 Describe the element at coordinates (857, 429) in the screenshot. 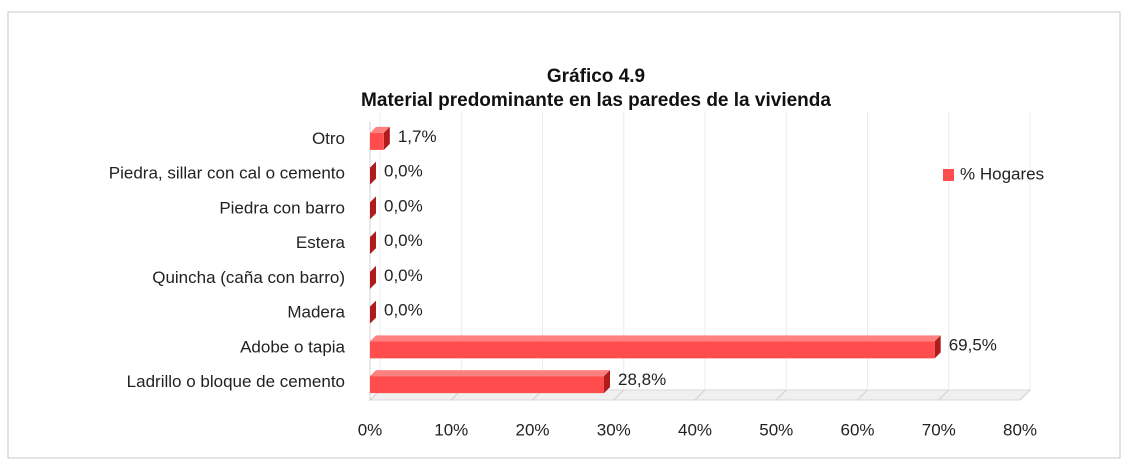

I see `x-tick-label: 60%` at that location.